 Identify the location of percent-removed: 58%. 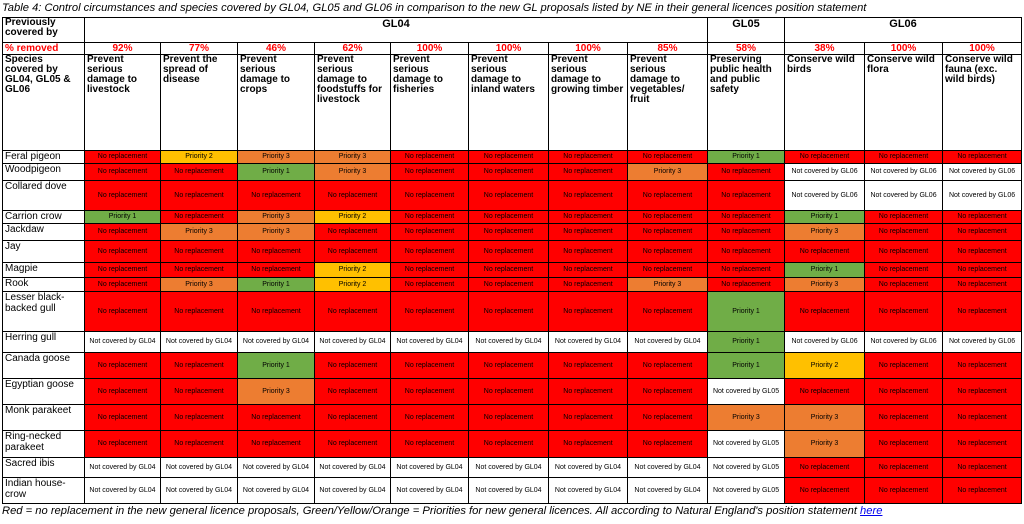
(746, 48).